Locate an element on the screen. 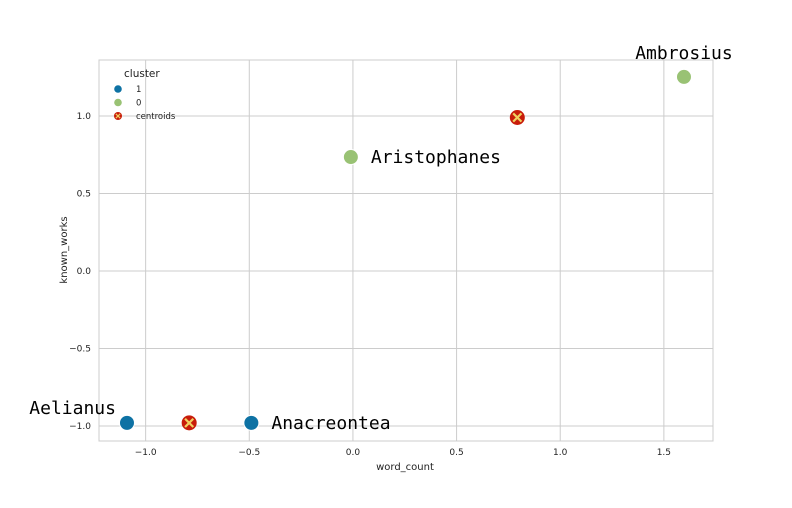 The image size is (792, 508). legend-label: 1 is located at coordinates (138, 90).